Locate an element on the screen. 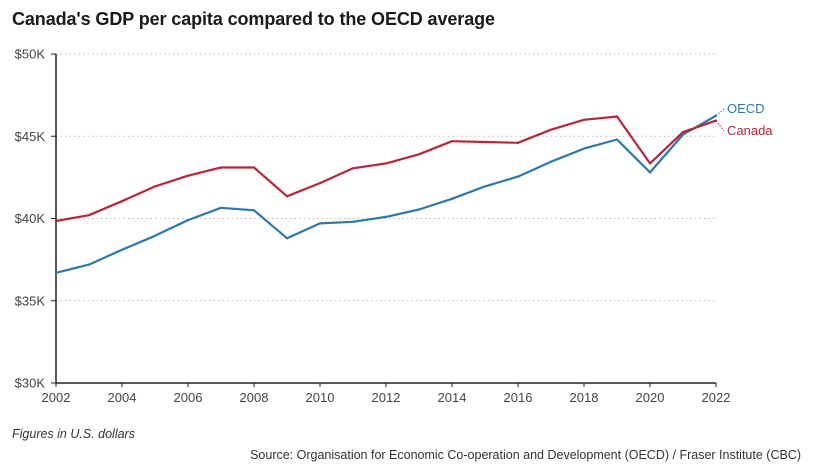 The width and height of the screenshot is (813, 465). y-tick-label-0: $30K is located at coordinates (30, 383).